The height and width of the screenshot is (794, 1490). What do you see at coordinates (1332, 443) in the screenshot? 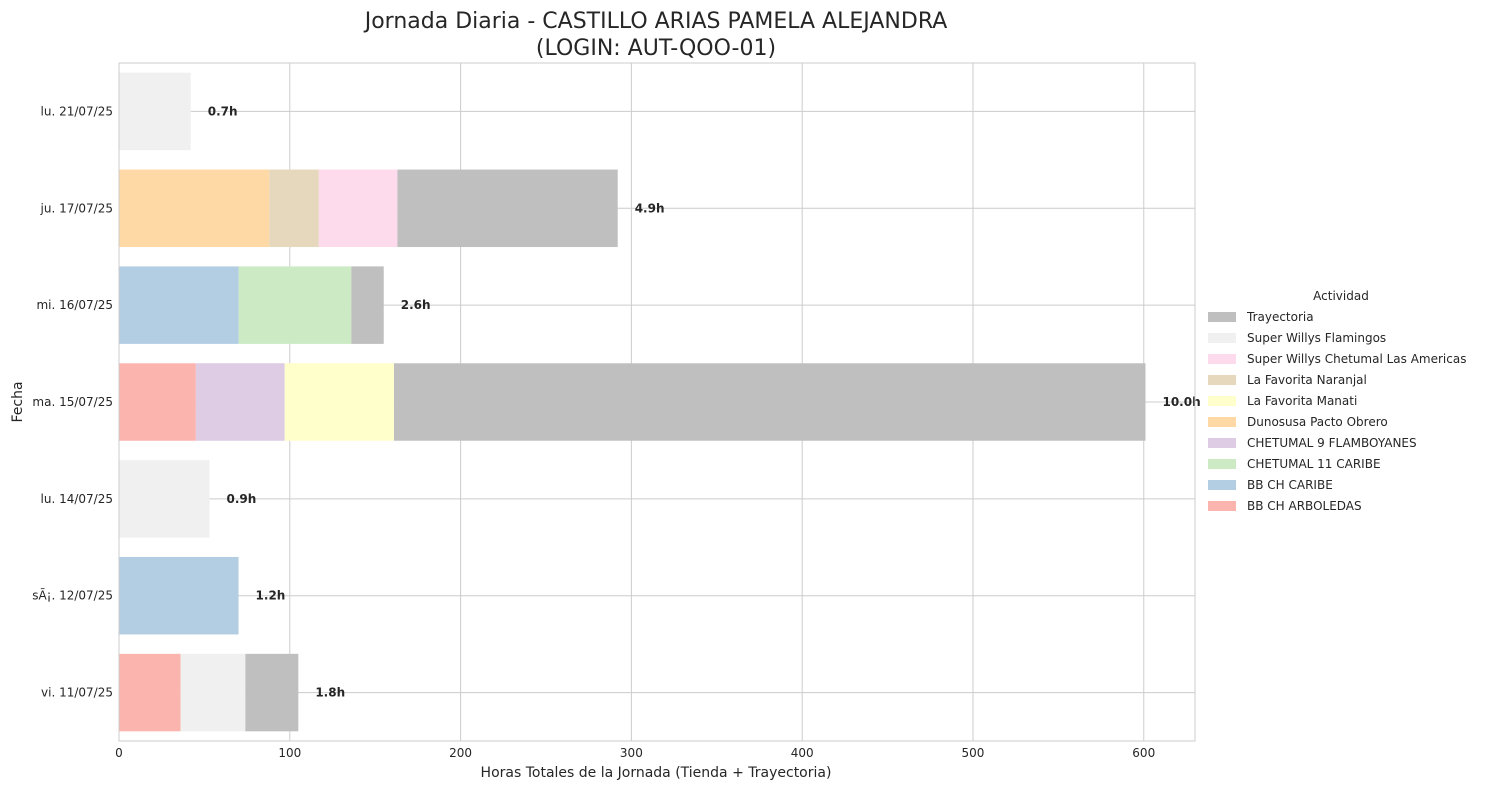
I see `legend-label: CHETUMAL 9 FLAMBOYANES` at bounding box center [1332, 443].